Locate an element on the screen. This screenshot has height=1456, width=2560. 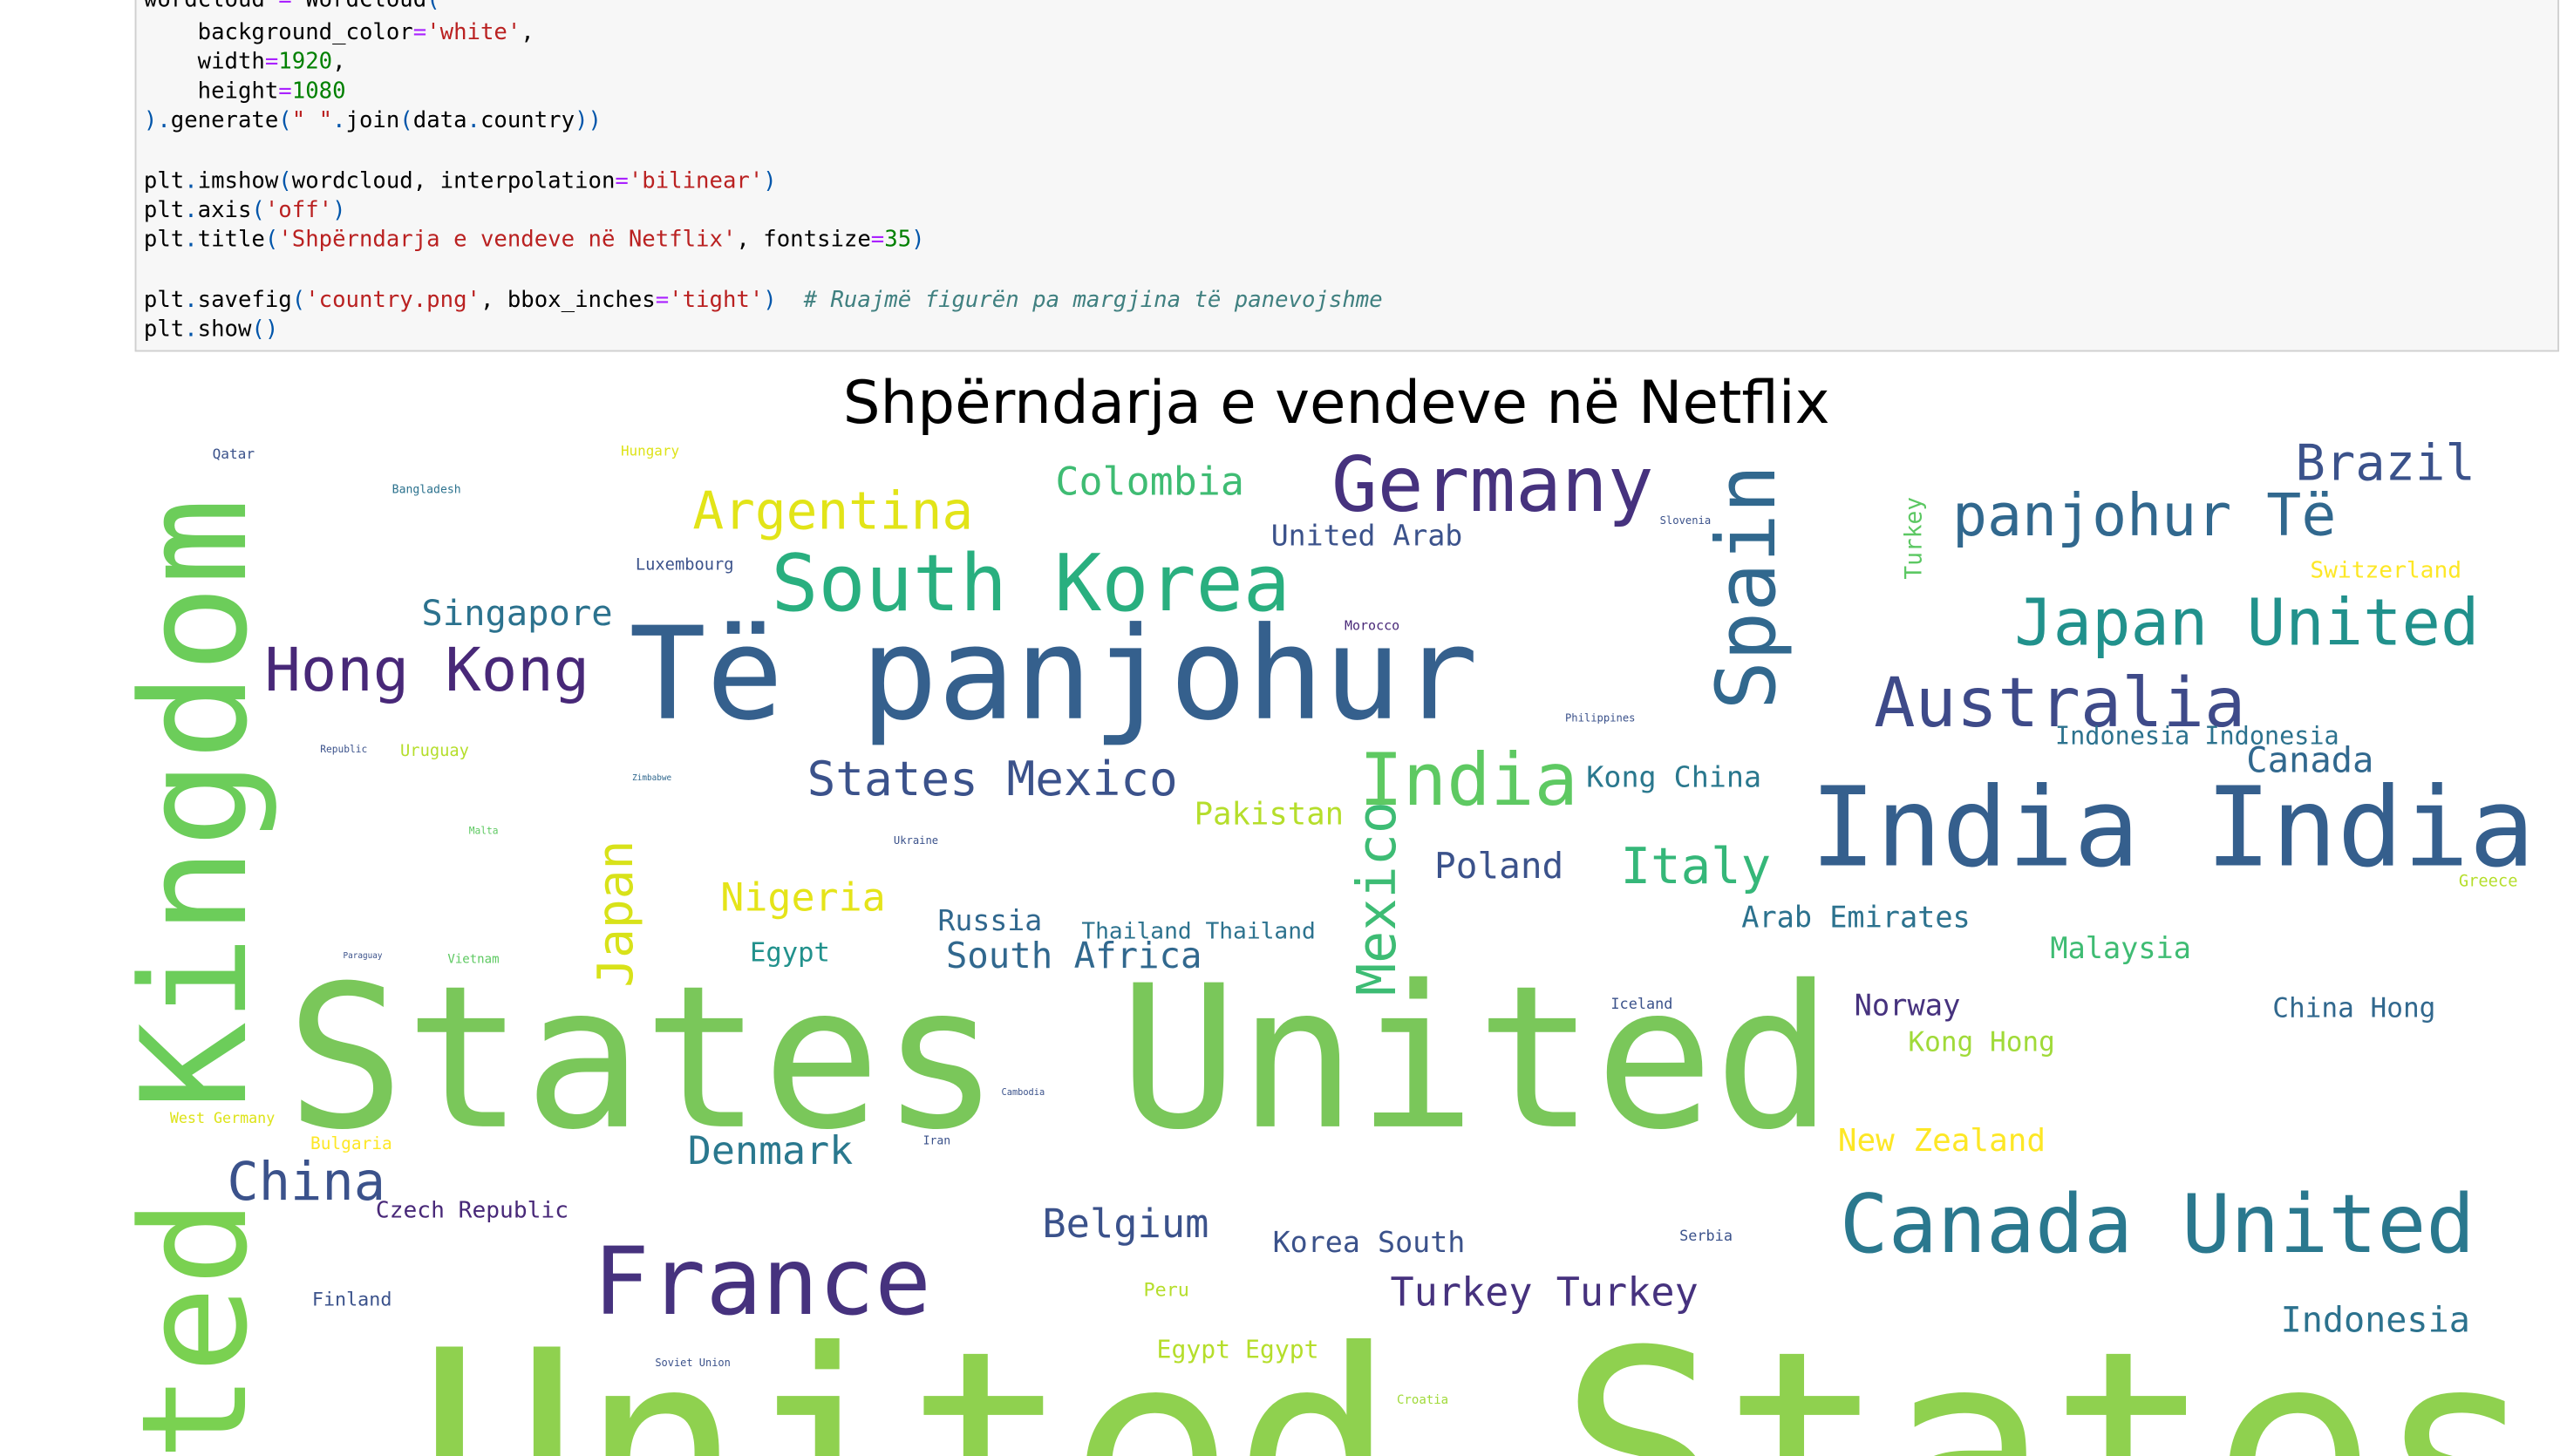
cloud-word: China Hong is located at coordinates (2354, 1008).